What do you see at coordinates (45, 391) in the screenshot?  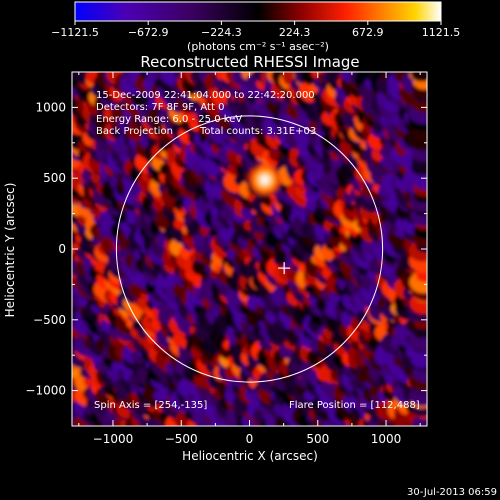 I see `y-tick-label: −1000` at bounding box center [45, 391].